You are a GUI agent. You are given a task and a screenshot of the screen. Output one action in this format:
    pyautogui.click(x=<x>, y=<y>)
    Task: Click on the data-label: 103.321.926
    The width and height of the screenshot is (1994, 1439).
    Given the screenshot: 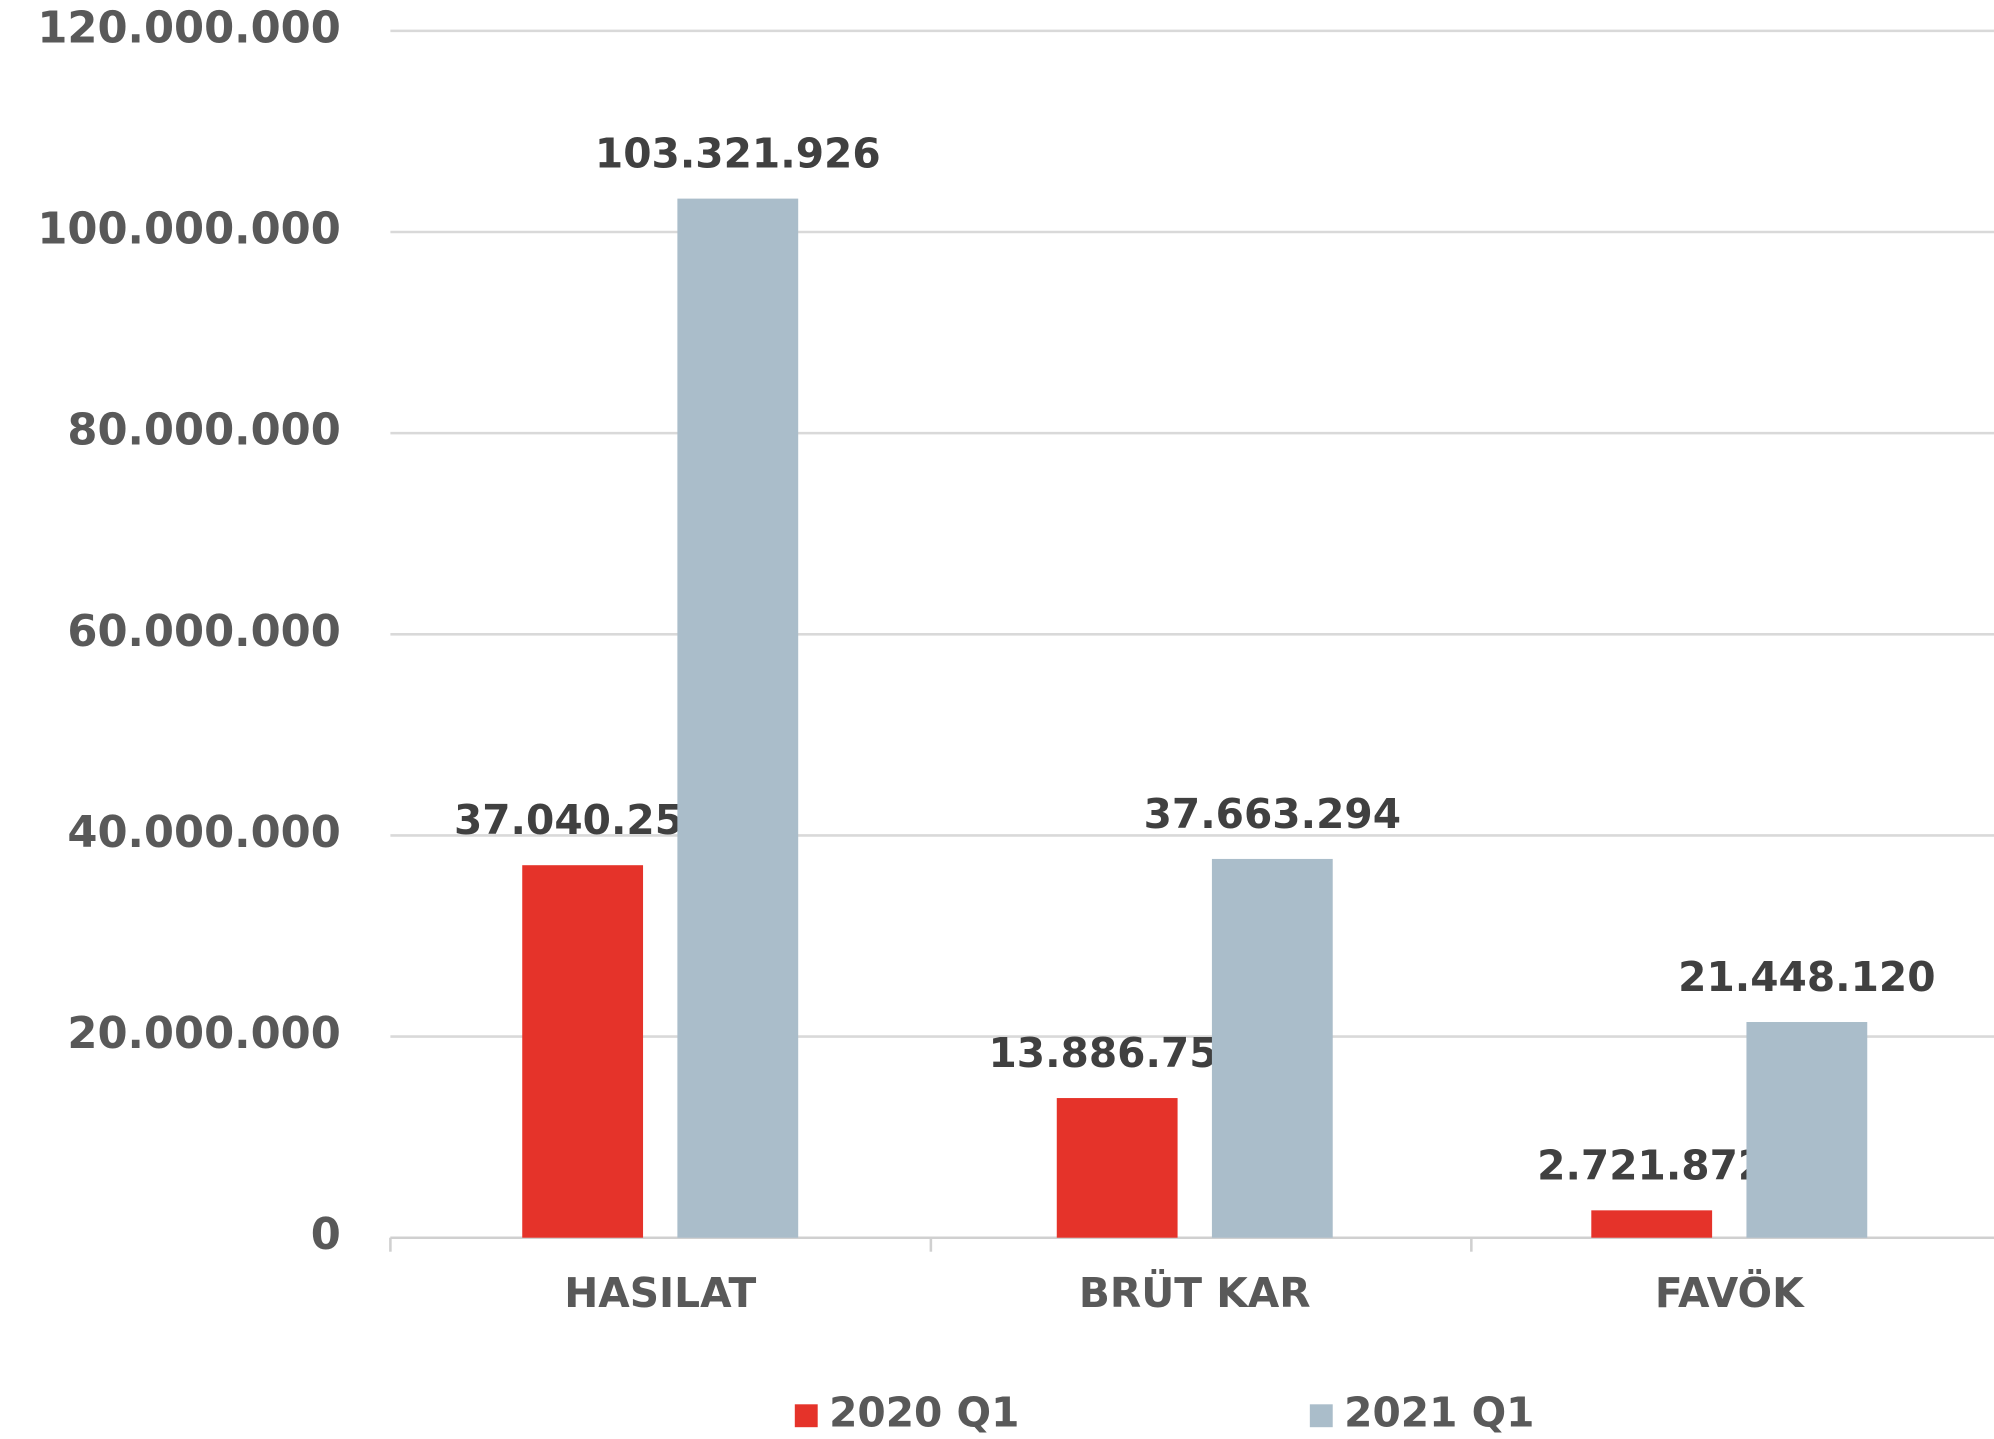 What is the action you would take?
    pyautogui.click(x=738, y=154)
    